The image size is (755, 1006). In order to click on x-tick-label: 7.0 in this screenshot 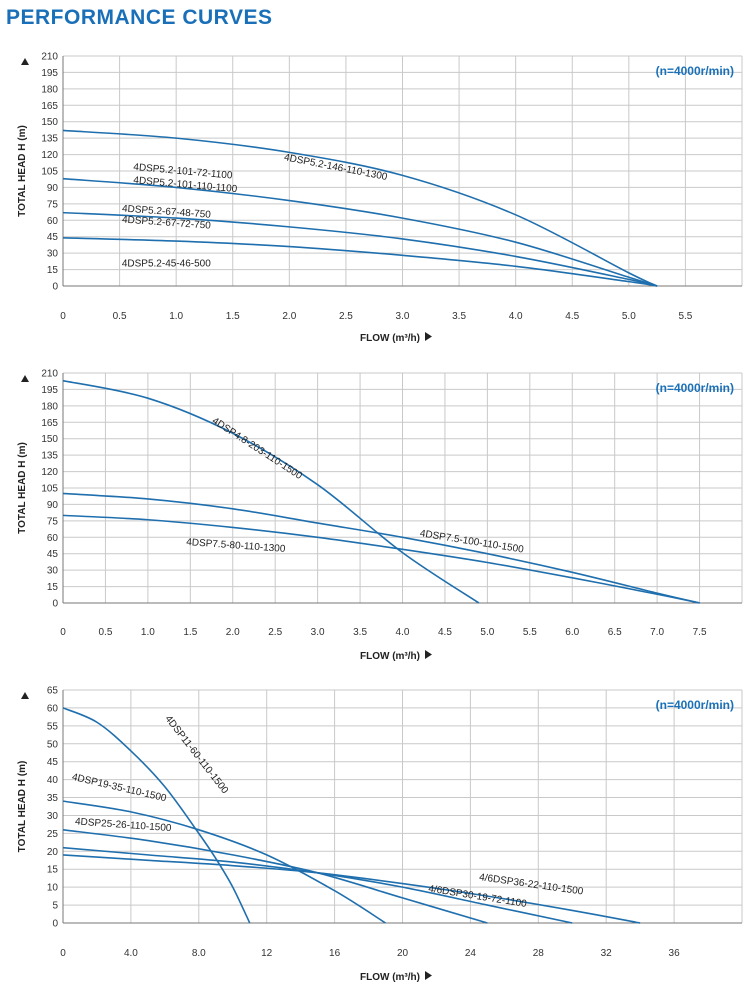, I will do `click(657, 632)`.